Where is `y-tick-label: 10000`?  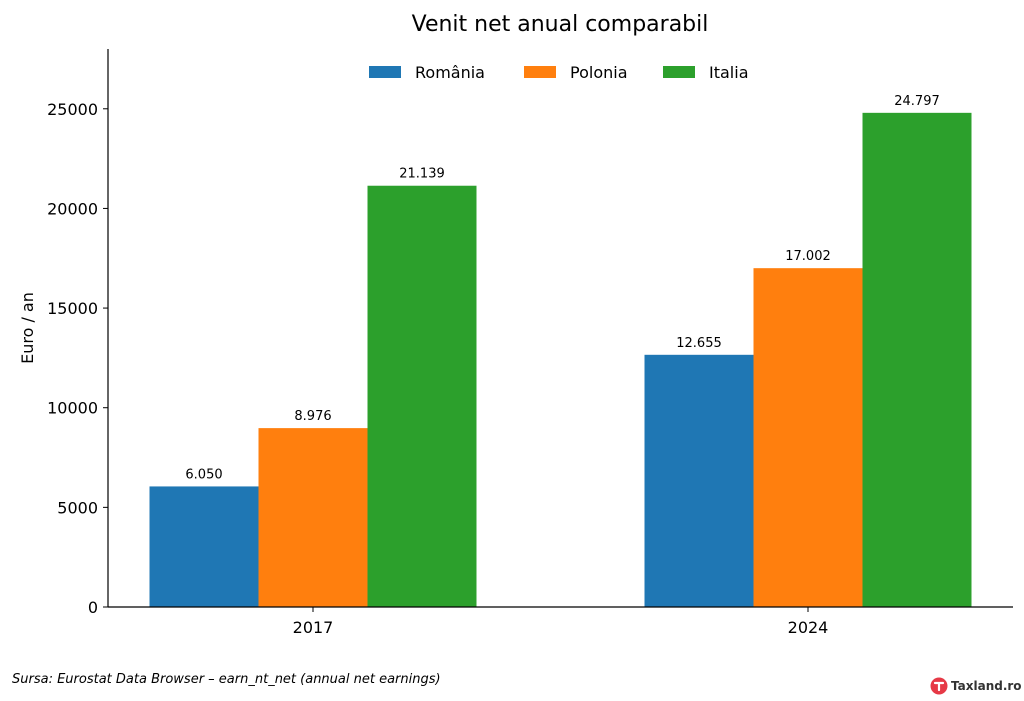
y-tick-label: 10000 is located at coordinates (72, 408).